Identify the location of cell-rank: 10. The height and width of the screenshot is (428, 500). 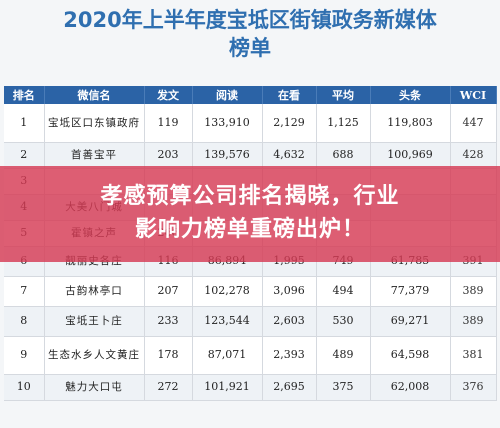
(24, 387).